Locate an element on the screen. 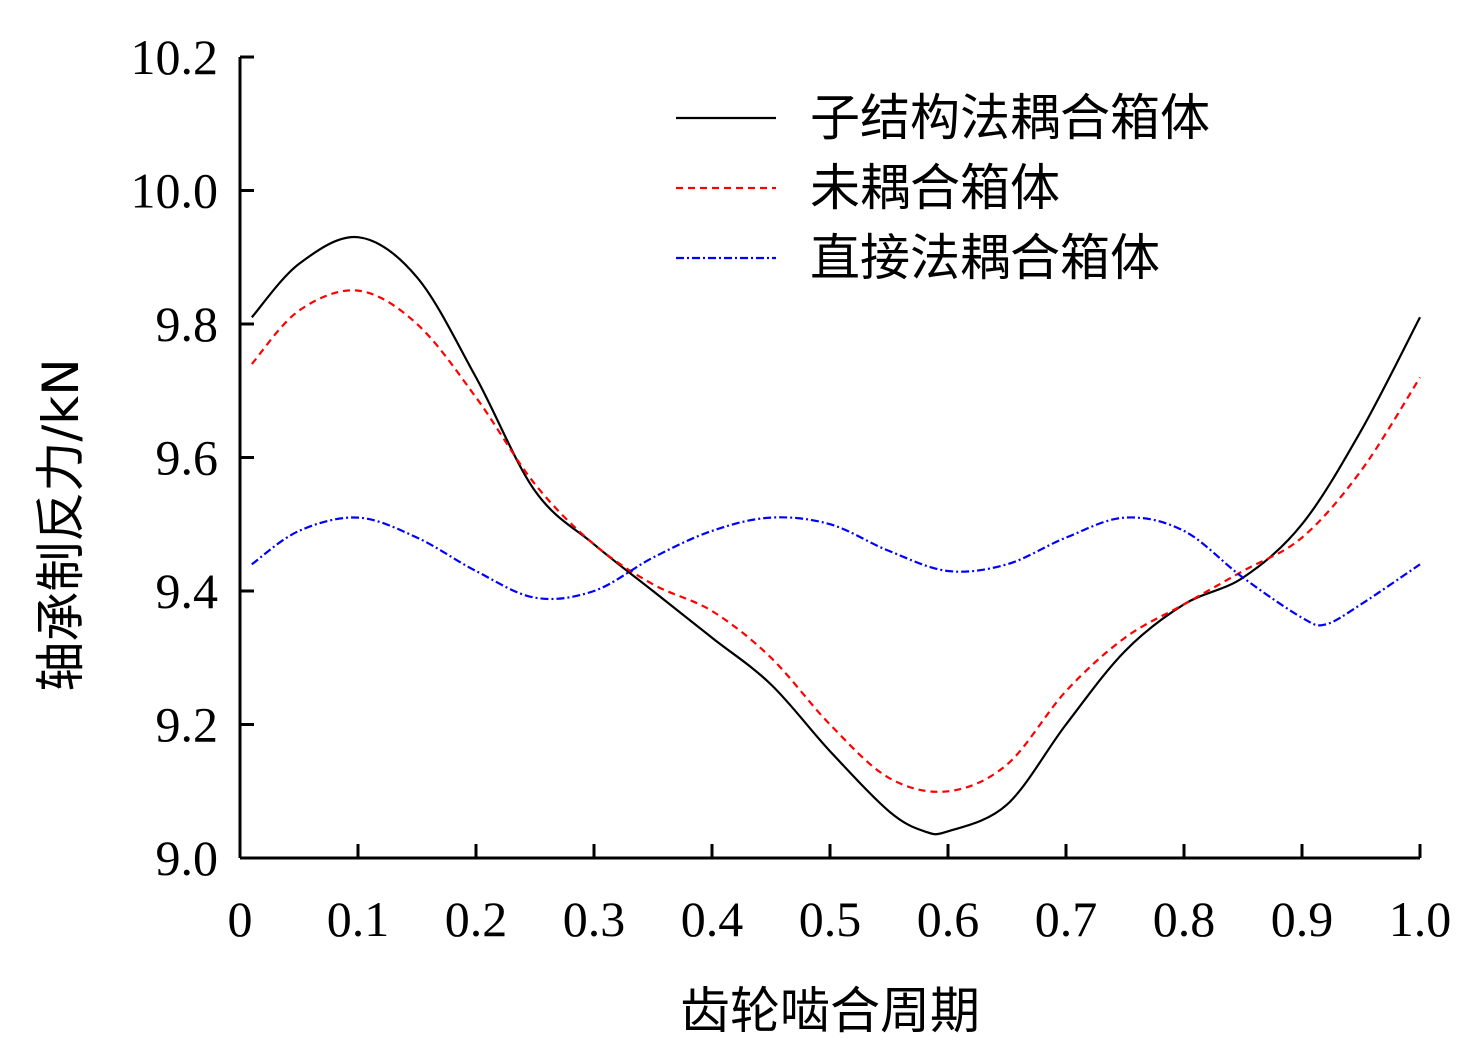 The height and width of the screenshot is (1051, 1463). y-tick-label: 9.4 is located at coordinates (187, 591).